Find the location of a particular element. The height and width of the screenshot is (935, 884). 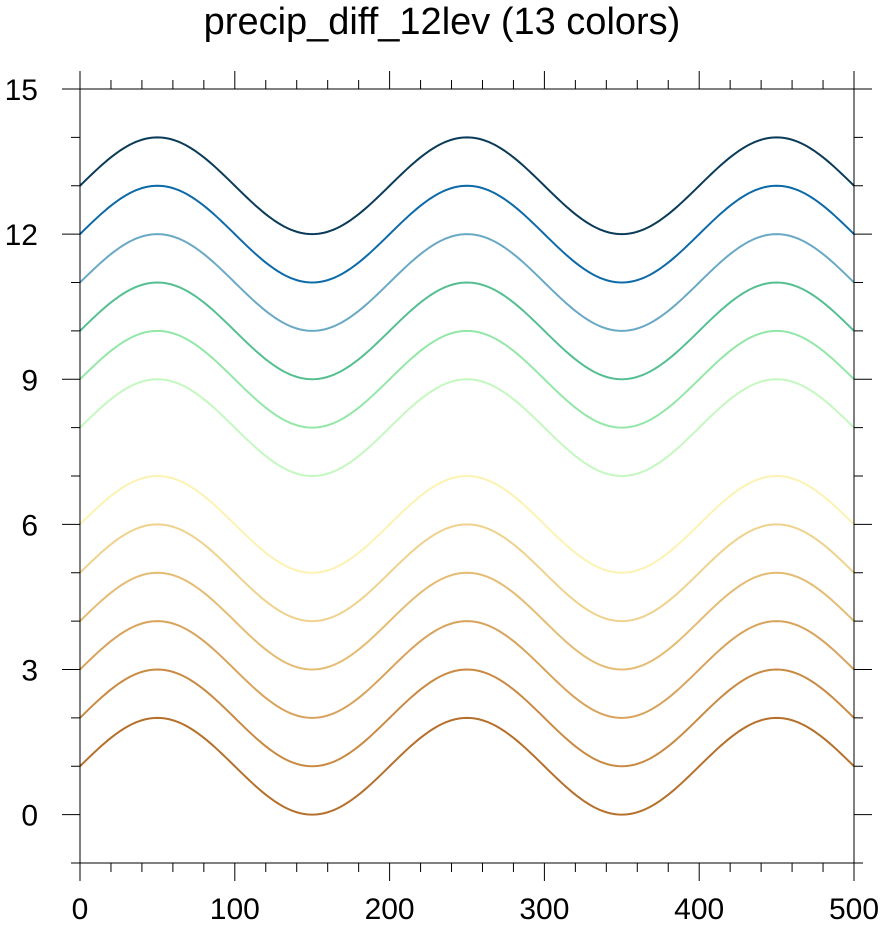

y-tick-label: 3 is located at coordinates (29, 671).